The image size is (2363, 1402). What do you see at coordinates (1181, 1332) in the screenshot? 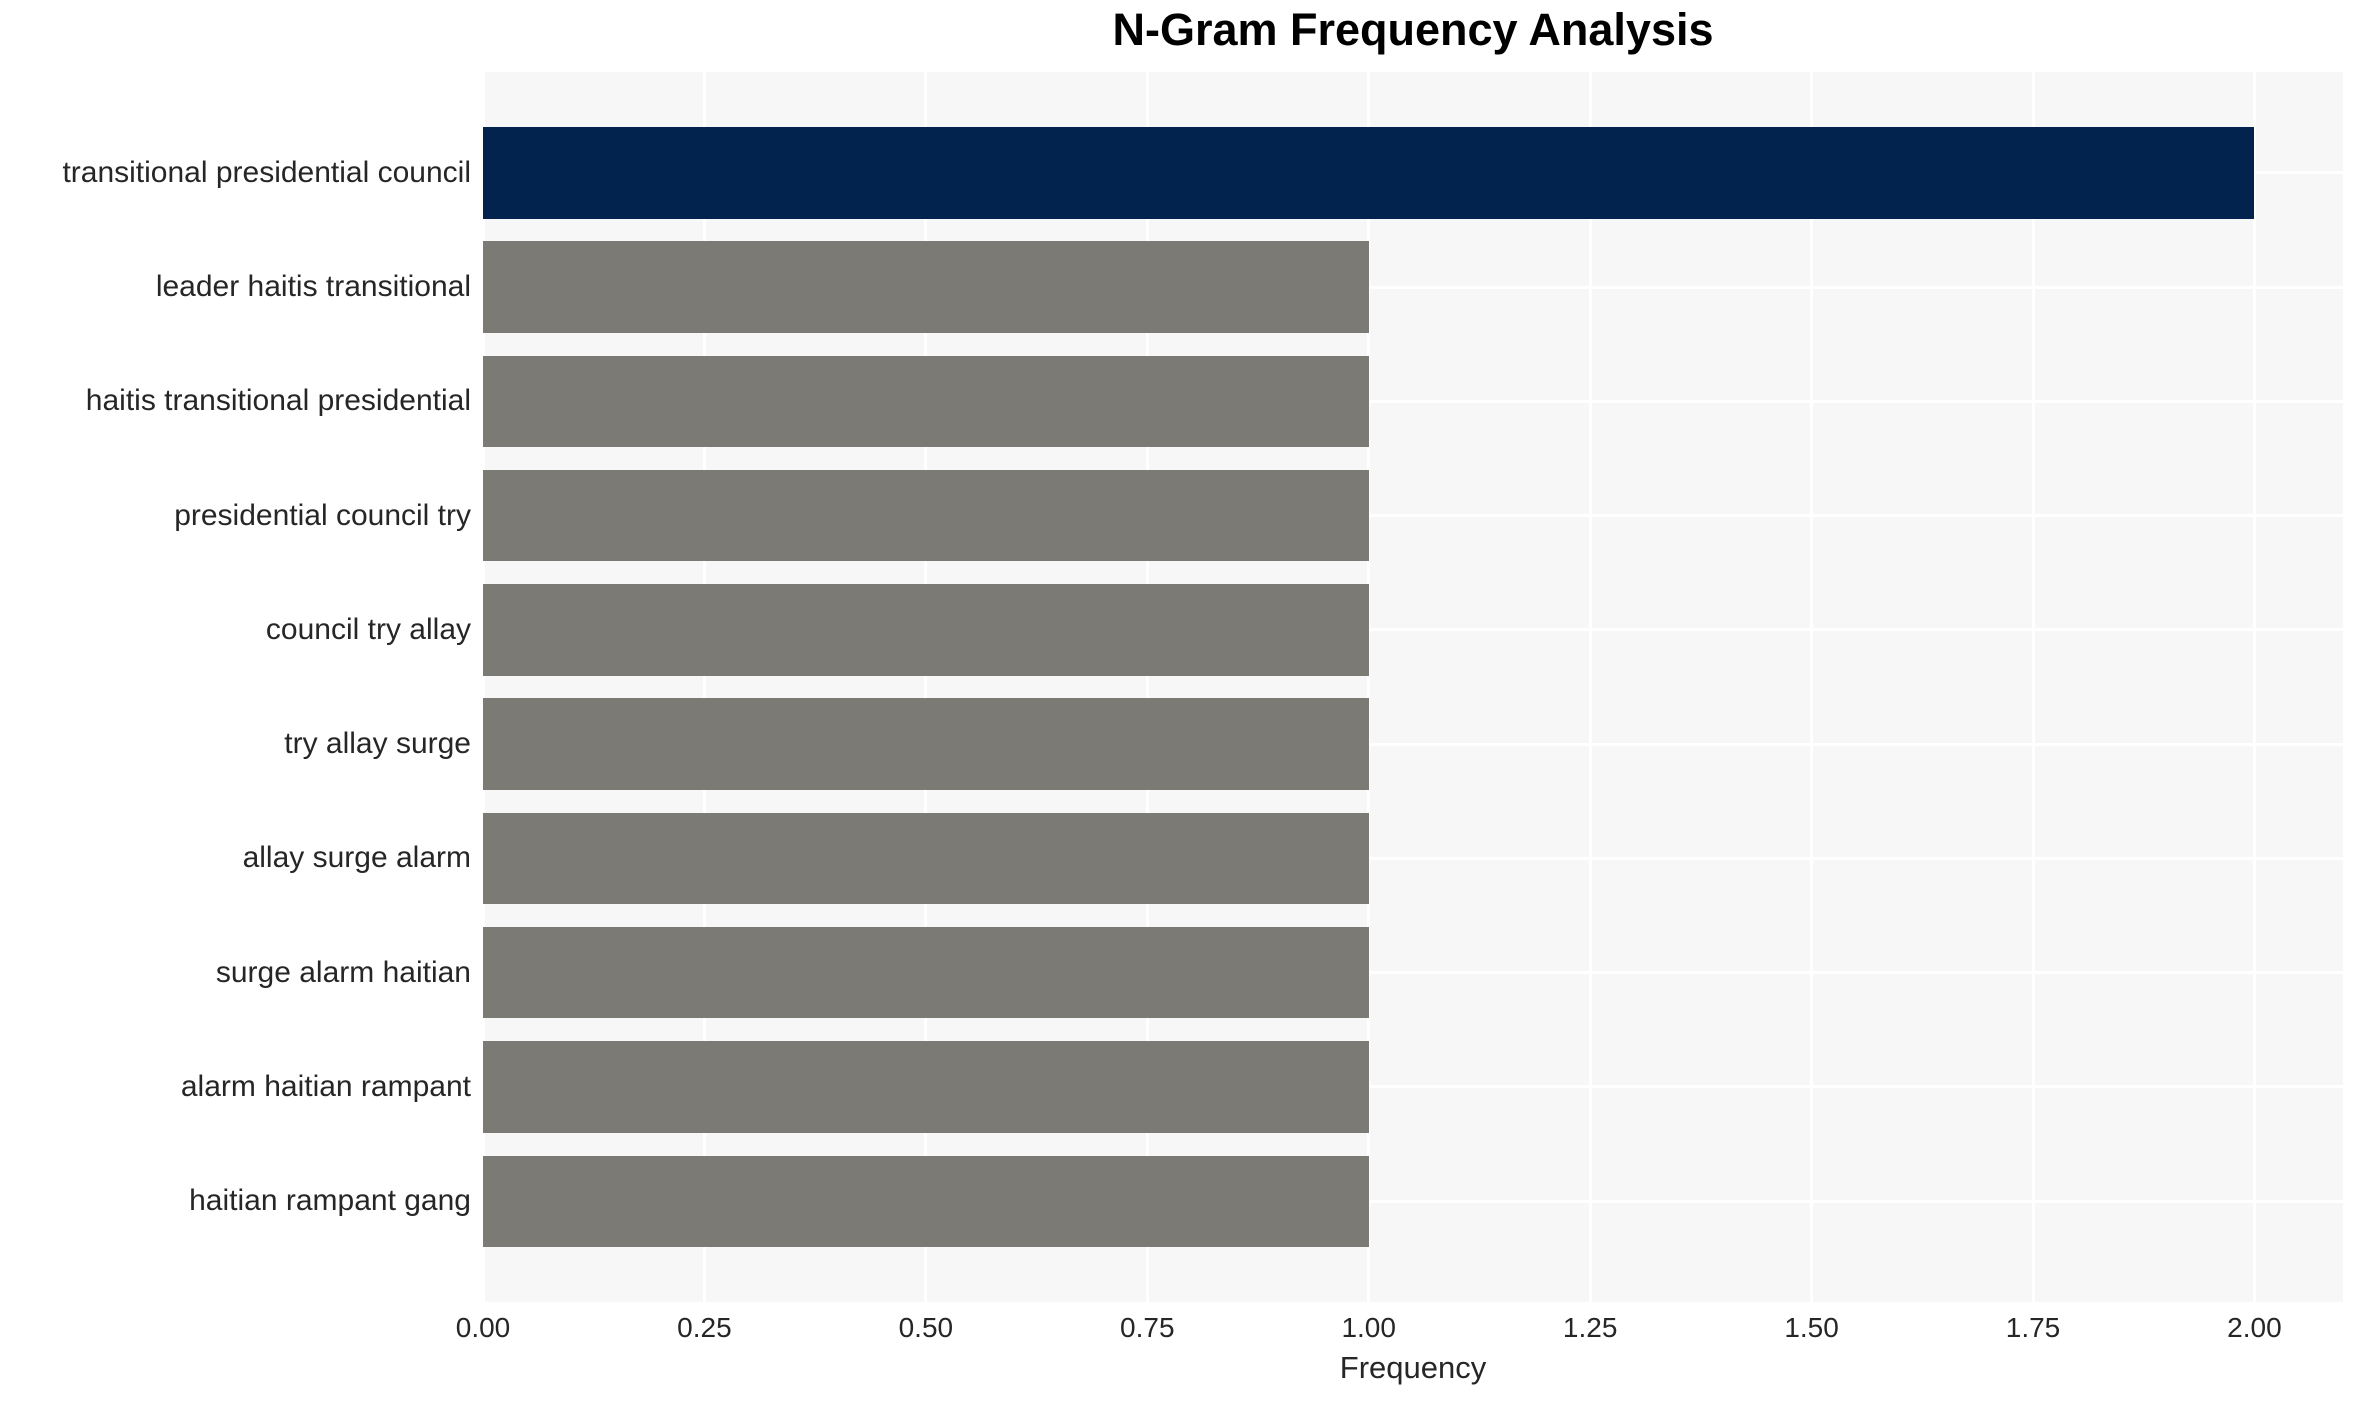
I see `x-axis-labels: 0.00 0.25 0.50 0.75 1.00 1.25 1.50 1.75 2.00` at bounding box center [1181, 1332].